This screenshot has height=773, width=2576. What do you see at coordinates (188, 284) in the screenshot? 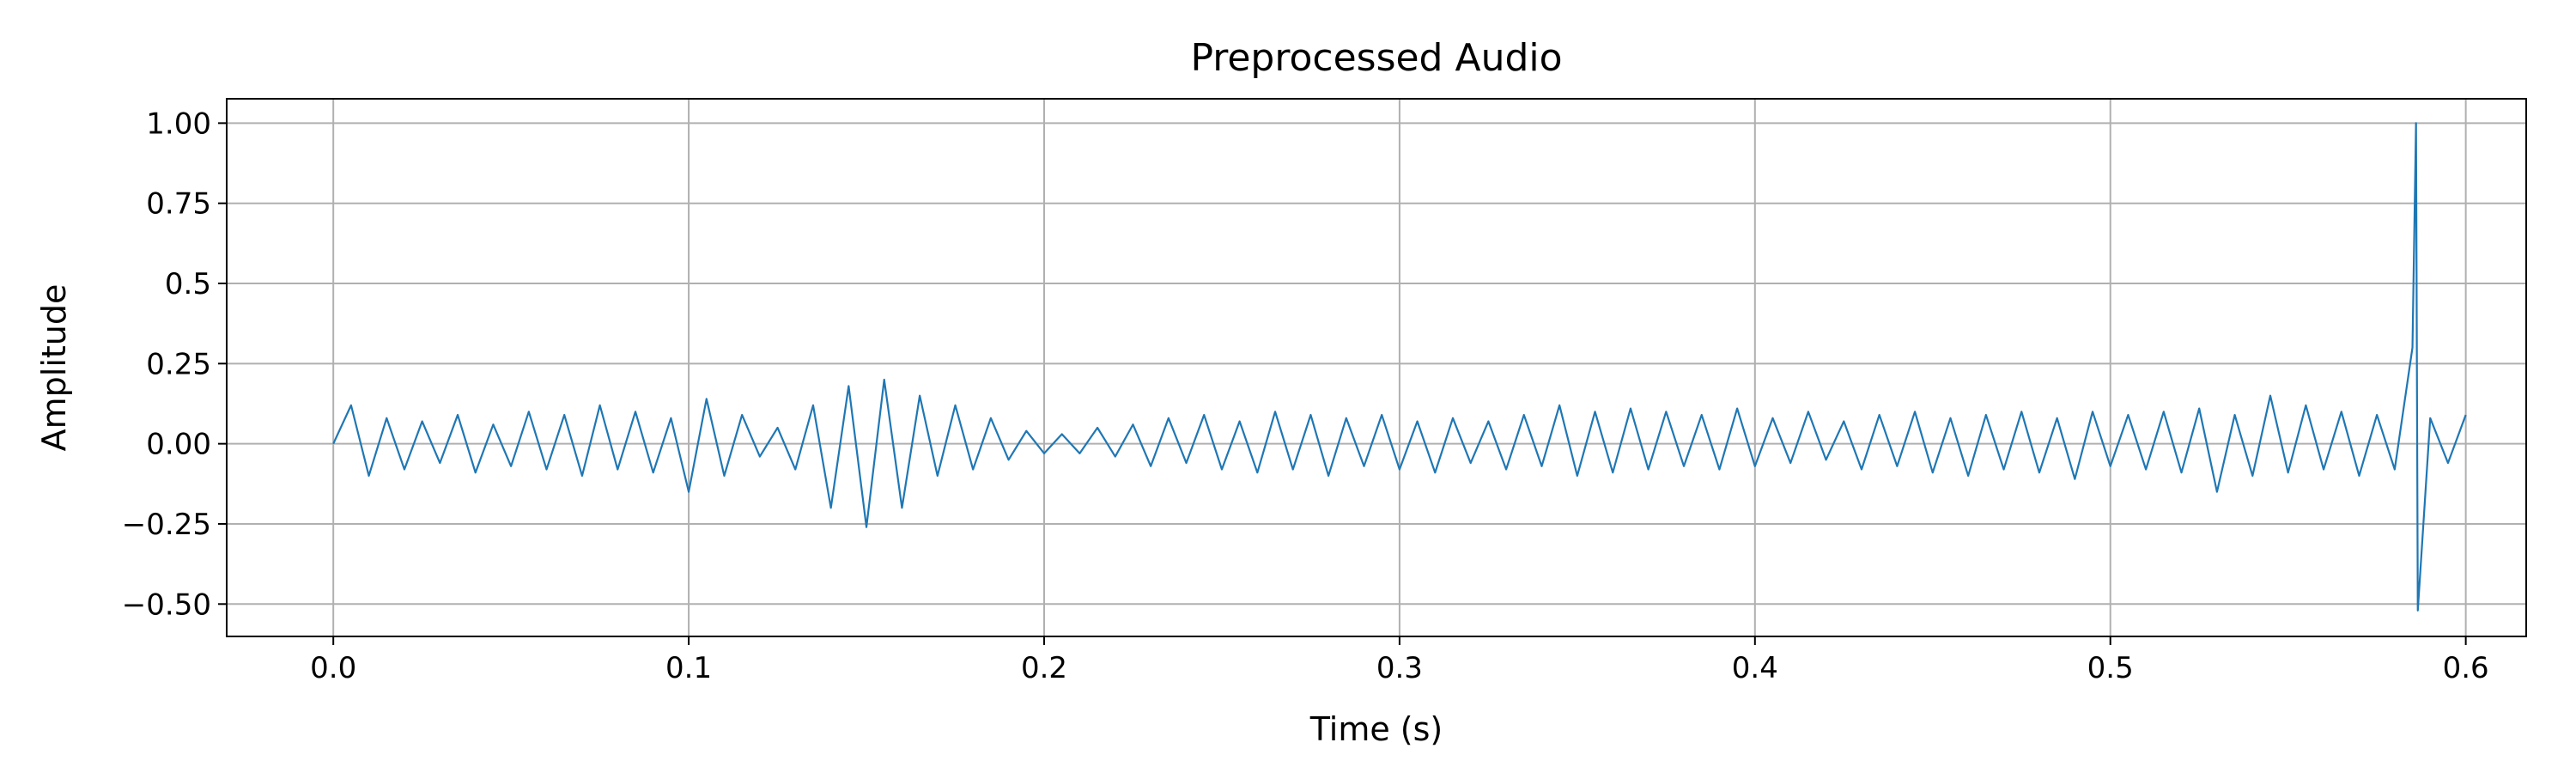
I see `y-tick-label: 0.5` at bounding box center [188, 284].